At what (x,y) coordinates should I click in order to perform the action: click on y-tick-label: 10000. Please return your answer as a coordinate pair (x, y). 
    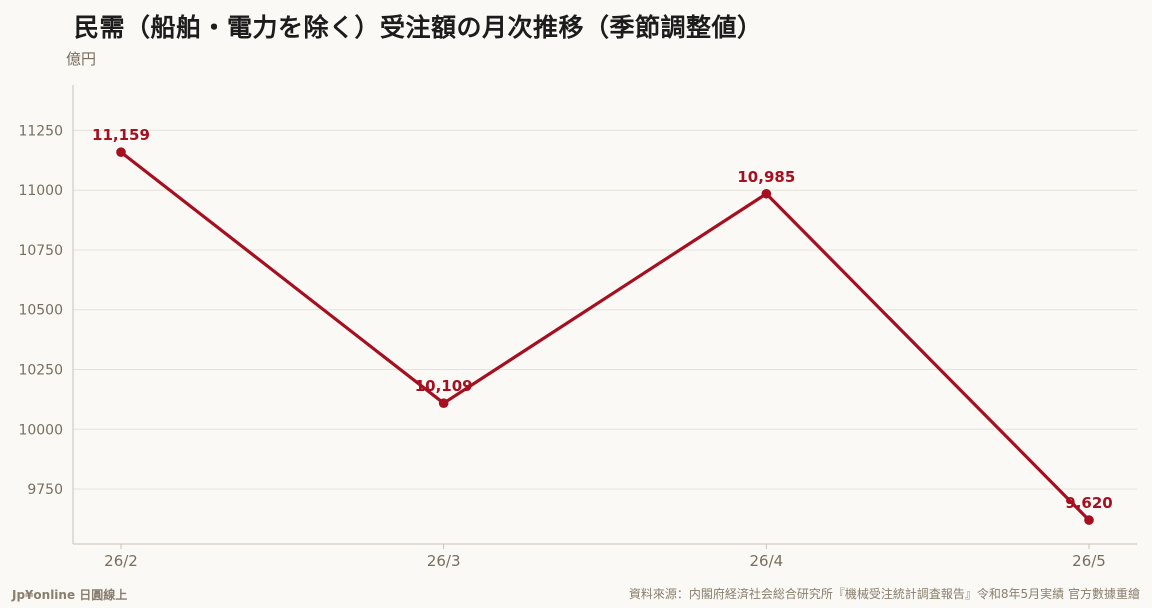
    Looking at the image, I should click on (40, 430).